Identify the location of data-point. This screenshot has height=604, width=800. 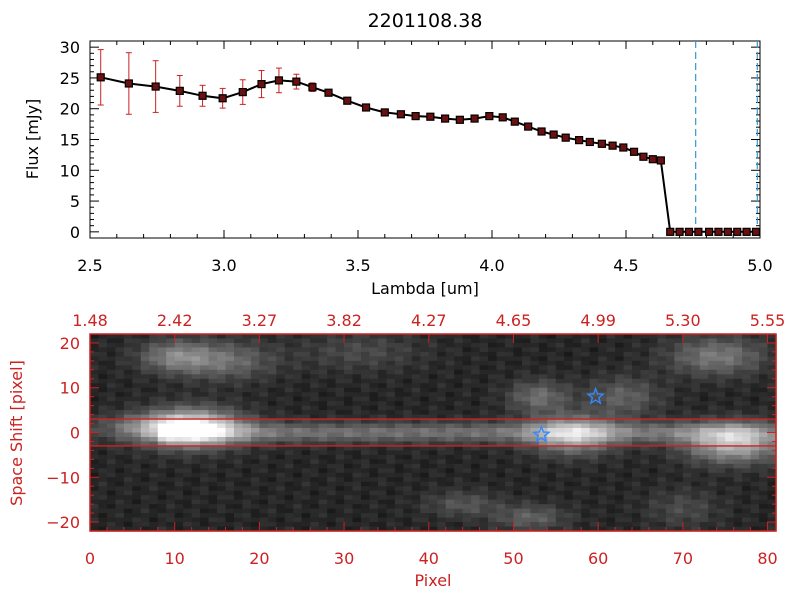
(296, 81).